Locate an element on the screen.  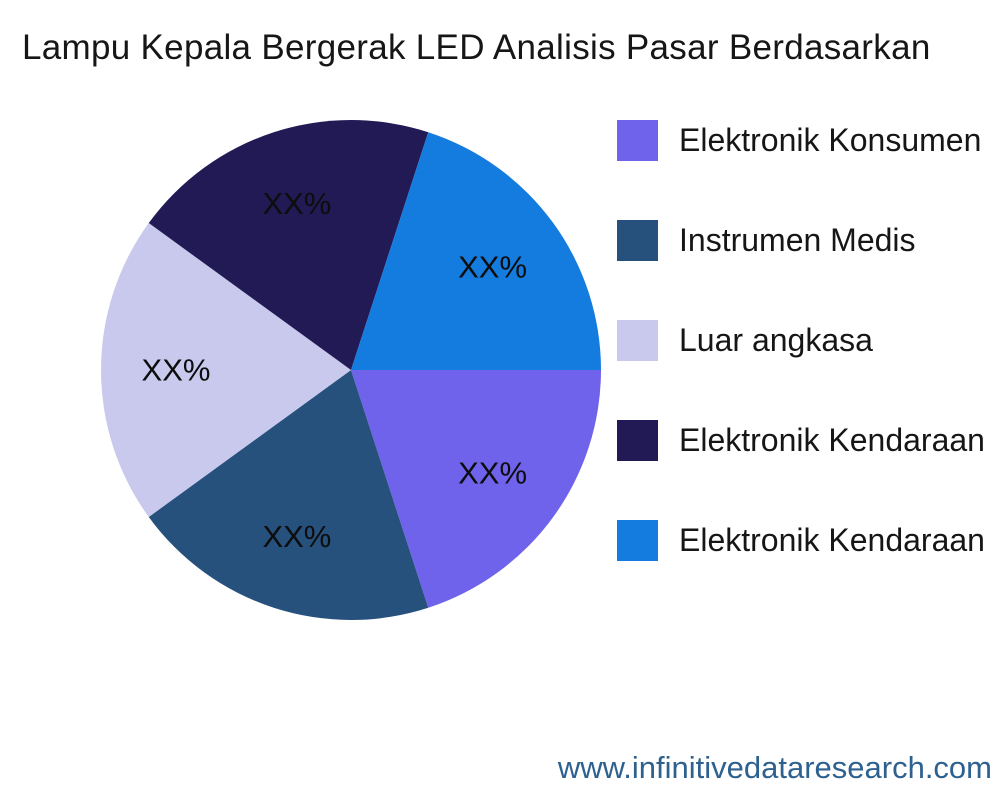
legend-item-4: Elektronik Kendaraan is located at coordinates (801, 540).